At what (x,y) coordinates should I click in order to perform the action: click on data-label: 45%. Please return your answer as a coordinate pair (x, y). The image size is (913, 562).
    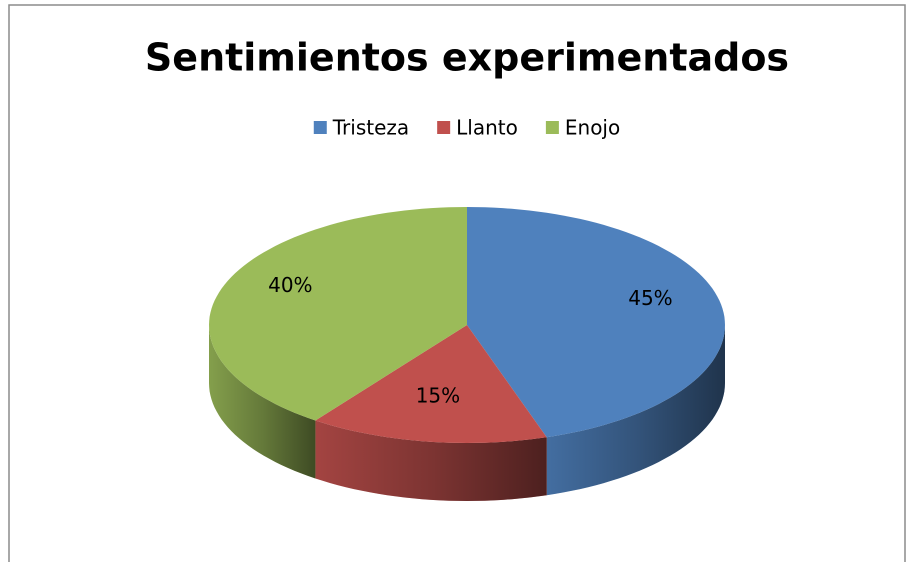
    Looking at the image, I should click on (650, 298).